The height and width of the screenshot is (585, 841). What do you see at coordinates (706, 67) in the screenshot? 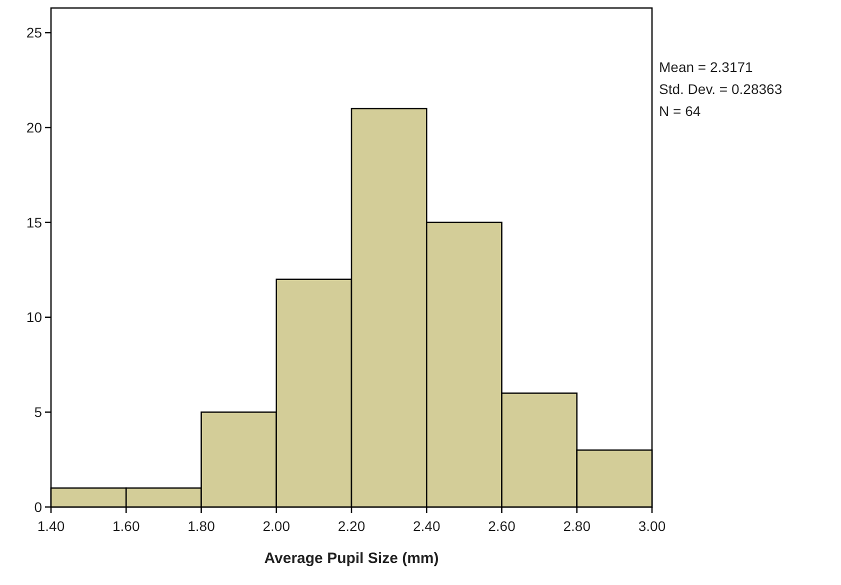
I see `text: Mean = 2.3171` at bounding box center [706, 67].